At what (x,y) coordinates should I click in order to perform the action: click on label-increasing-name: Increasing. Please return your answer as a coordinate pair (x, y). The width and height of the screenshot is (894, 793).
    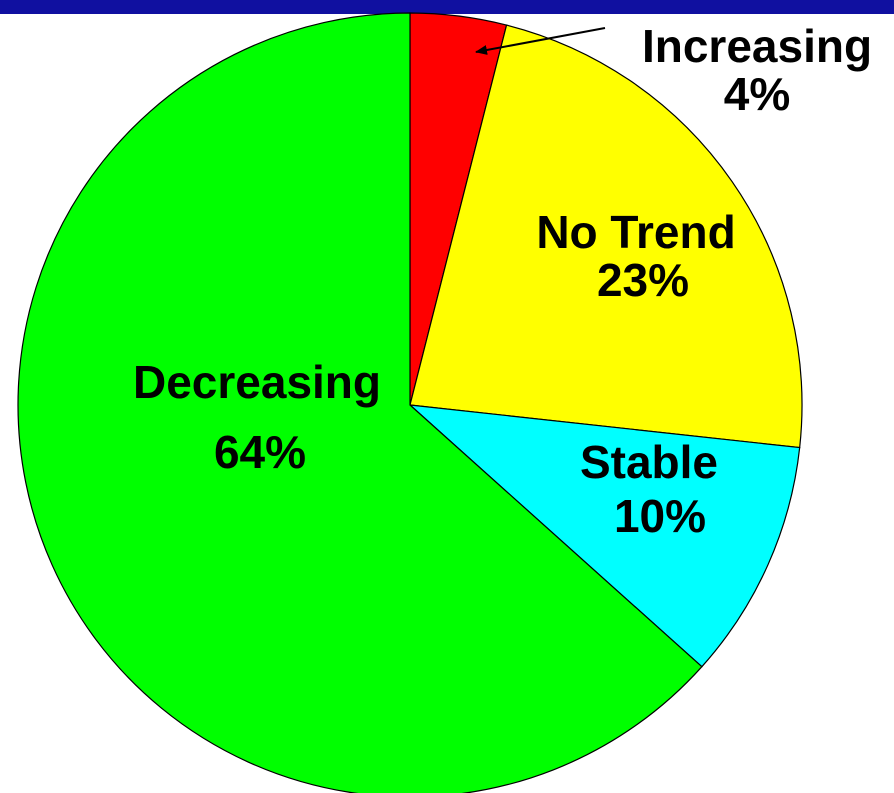
    Looking at the image, I should click on (757, 46).